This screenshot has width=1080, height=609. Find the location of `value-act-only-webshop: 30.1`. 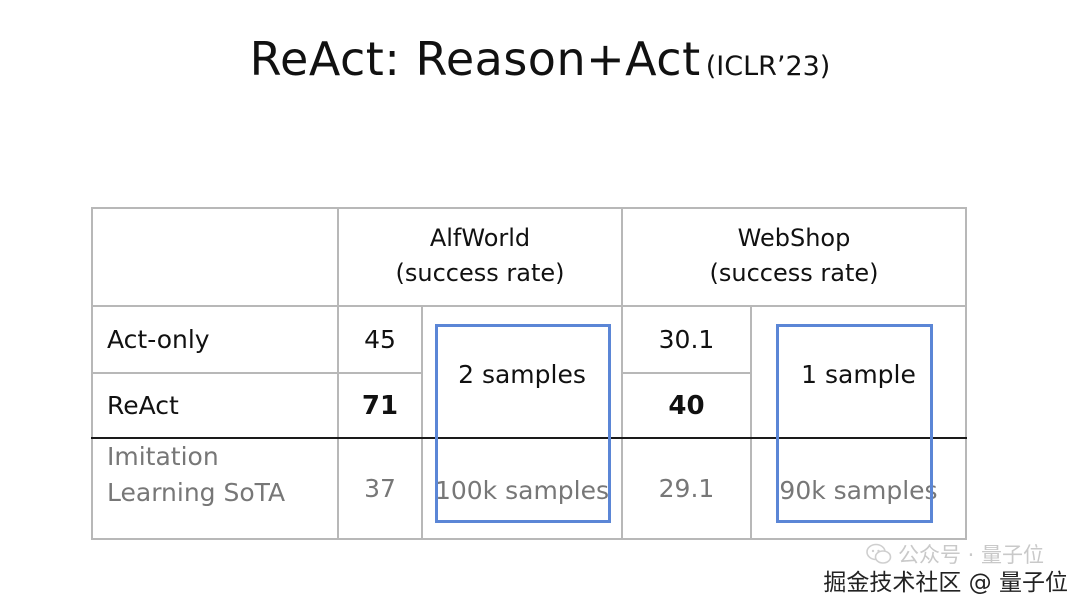

value-act-only-webshop: 30.1 is located at coordinates (686, 339).